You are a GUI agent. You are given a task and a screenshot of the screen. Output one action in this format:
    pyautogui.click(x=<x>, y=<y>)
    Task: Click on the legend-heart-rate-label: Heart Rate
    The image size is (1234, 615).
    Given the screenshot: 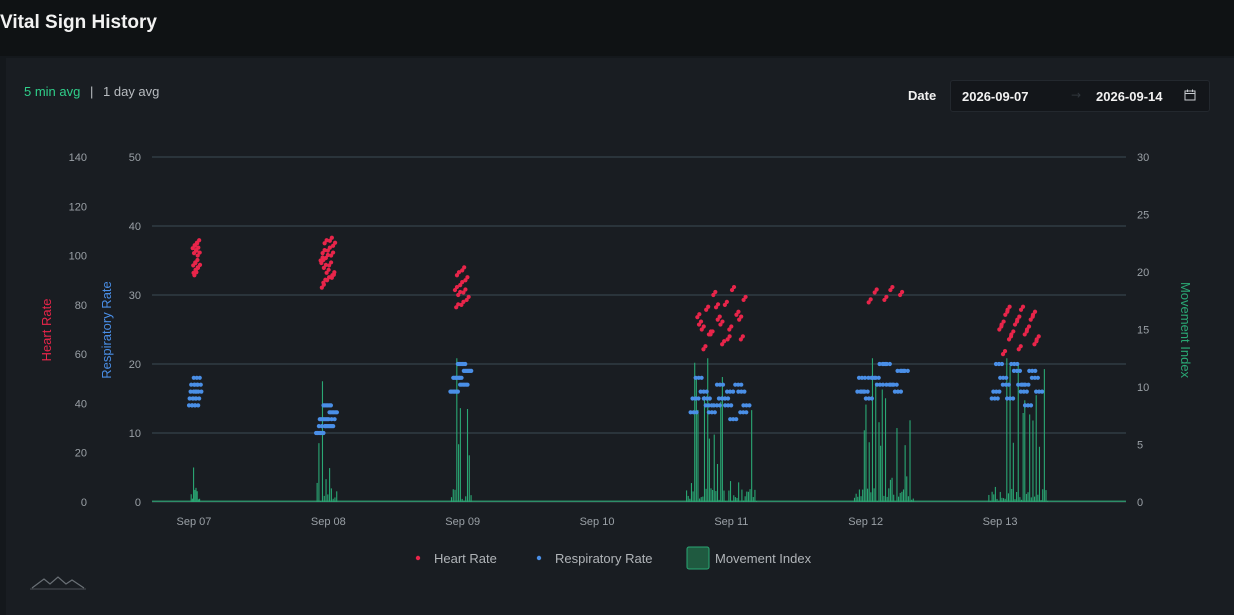 What is the action you would take?
    pyautogui.click(x=465, y=558)
    